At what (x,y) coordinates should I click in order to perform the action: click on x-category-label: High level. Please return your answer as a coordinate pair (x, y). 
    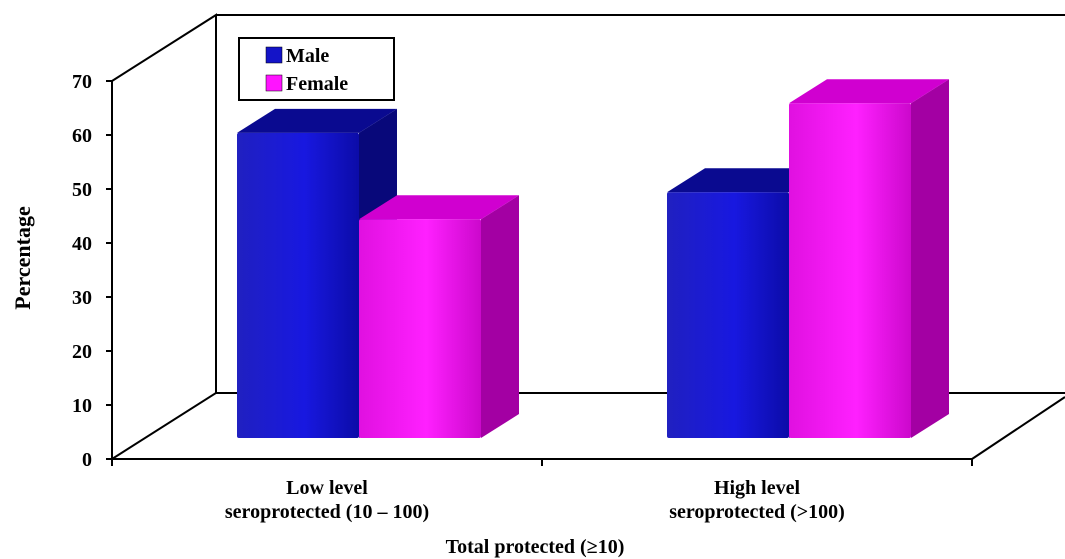
    Looking at the image, I should click on (757, 488).